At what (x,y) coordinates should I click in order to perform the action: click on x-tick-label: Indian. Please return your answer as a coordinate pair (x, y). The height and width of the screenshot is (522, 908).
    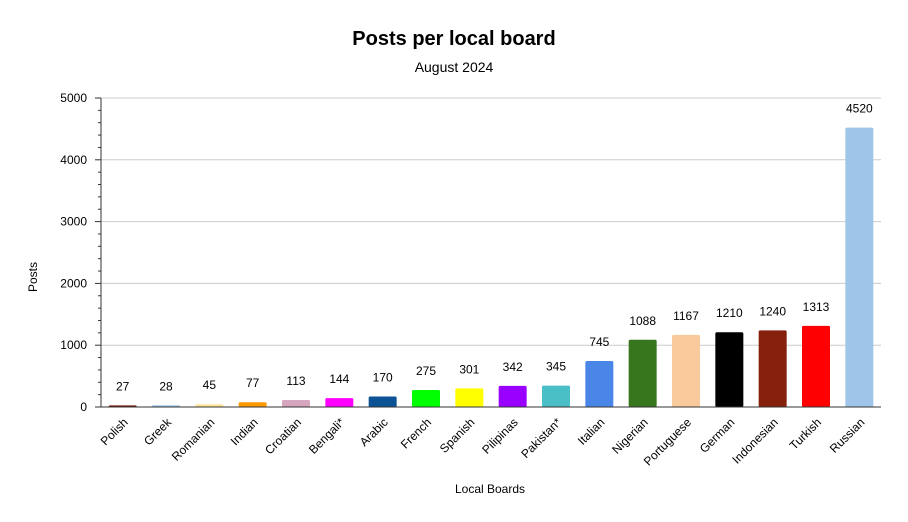
    Looking at the image, I should click on (244, 431).